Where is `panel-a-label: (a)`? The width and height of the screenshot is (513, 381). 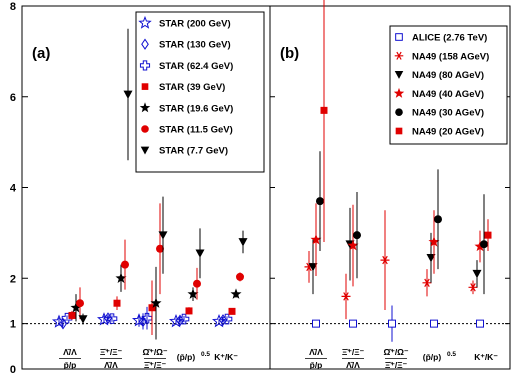
panel-a-label: (a) is located at coordinates (41, 53).